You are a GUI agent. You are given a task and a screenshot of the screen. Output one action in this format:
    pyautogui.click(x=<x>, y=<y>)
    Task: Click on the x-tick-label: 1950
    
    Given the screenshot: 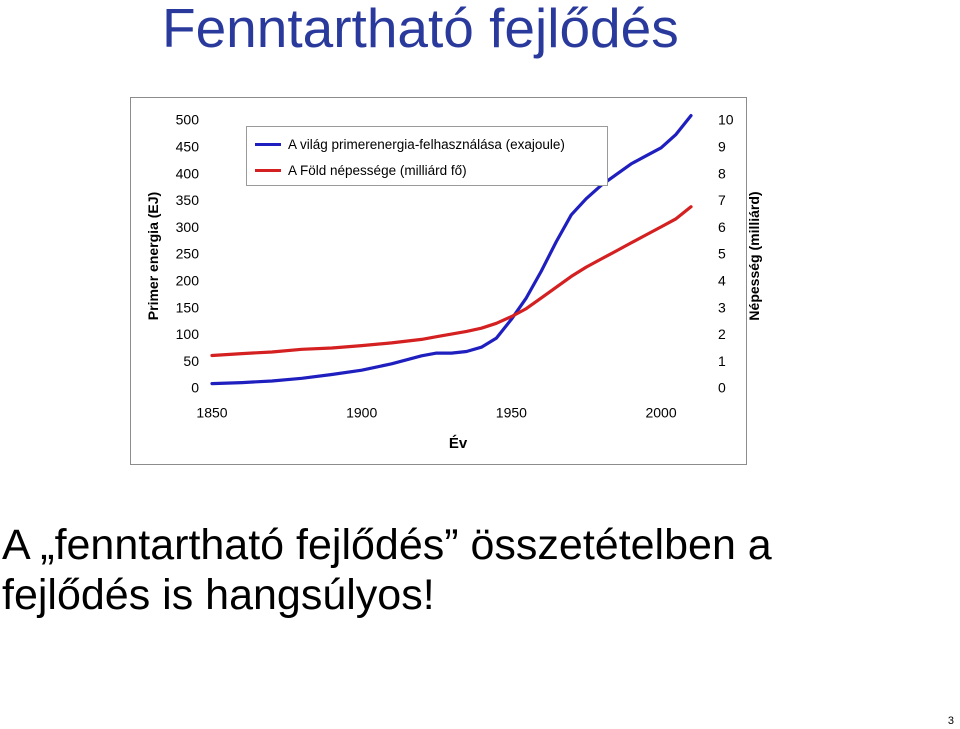 What is the action you would take?
    pyautogui.click(x=511, y=413)
    